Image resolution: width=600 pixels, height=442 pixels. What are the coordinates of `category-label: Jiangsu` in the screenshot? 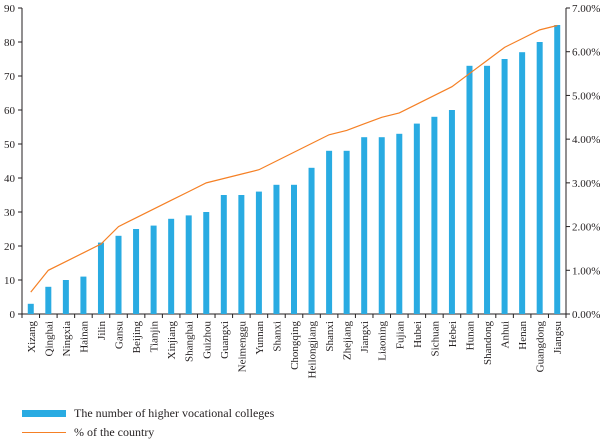 It's located at (558, 338).